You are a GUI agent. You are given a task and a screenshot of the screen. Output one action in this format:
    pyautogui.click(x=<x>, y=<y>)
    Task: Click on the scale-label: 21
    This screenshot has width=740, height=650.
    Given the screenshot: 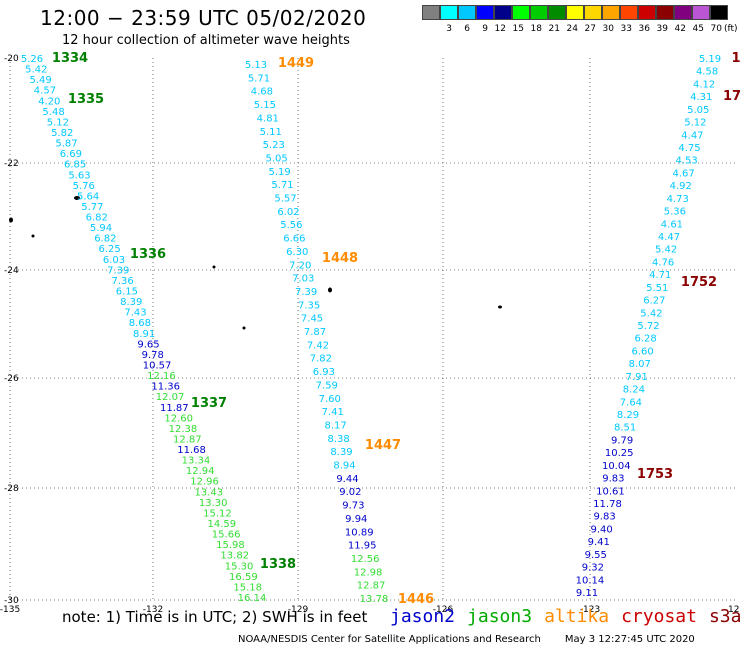 What is the action you would take?
    pyautogui.click(x=554, y=29)
    